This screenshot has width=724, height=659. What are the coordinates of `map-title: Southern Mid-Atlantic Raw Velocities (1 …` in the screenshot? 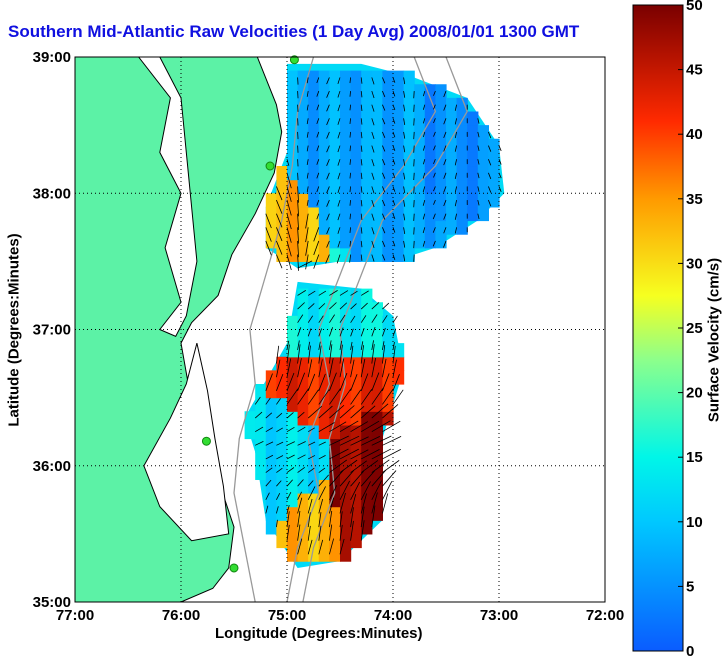 It's located at (294, 31).